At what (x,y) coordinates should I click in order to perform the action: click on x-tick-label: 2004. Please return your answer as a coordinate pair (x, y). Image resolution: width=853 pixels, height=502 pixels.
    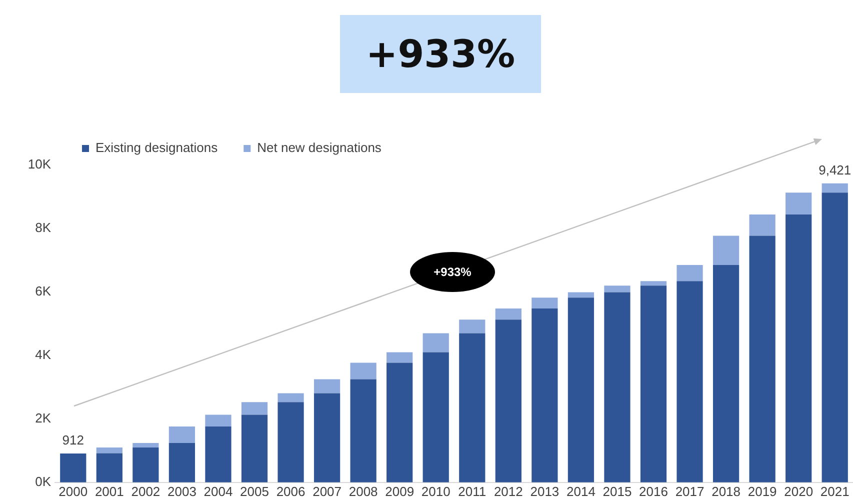
    Looking at the image, I should click on (218, 491).